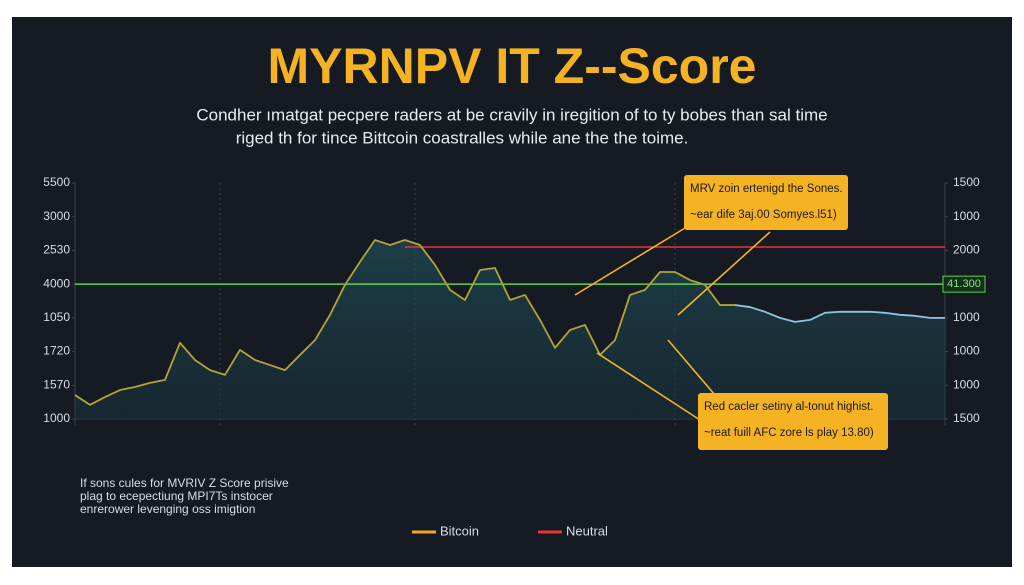  I want to click on annotation-text: ~reat fuill AFC zore ls play 13.80), so click(789, 433).